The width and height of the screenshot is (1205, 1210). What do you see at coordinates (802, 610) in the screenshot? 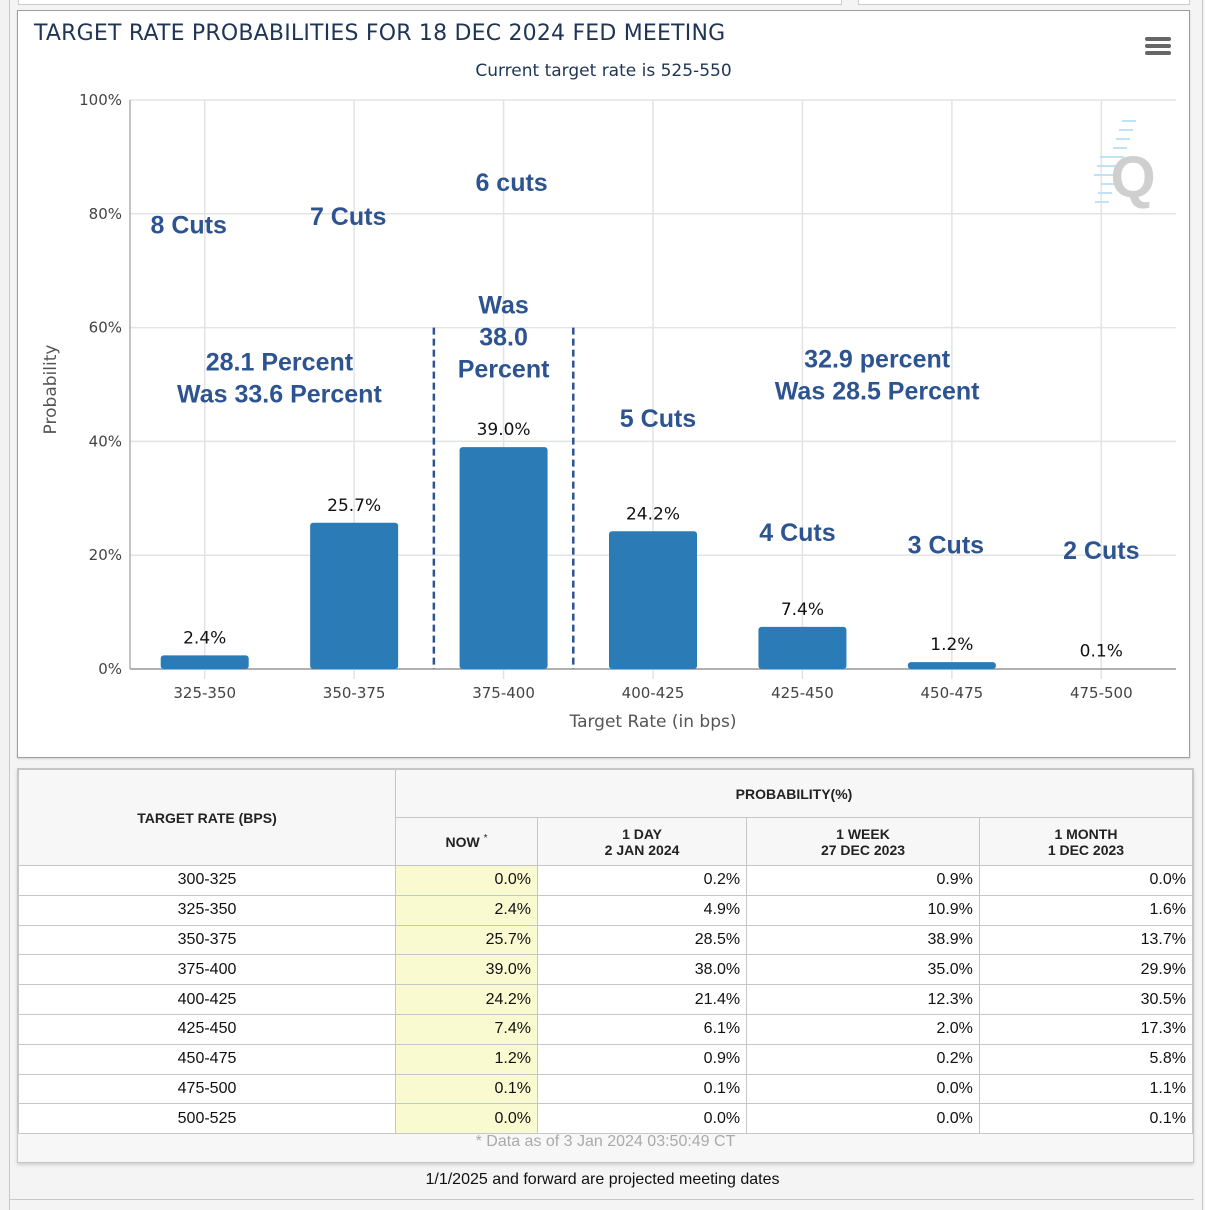
I see `data-label: 7.4%` at bounding box center [802, 610].